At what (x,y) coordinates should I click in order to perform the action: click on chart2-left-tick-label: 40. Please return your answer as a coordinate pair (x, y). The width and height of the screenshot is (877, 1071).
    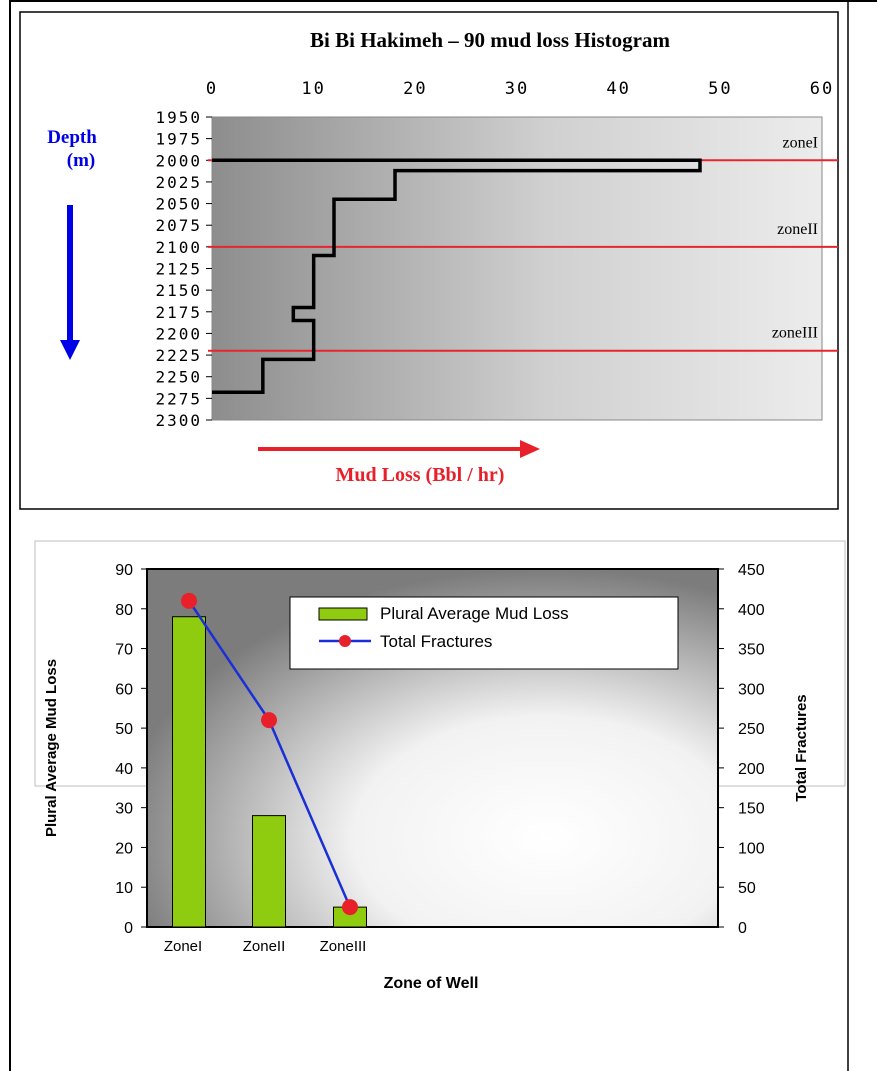
    Looking at the image, I should click on (124, 769).